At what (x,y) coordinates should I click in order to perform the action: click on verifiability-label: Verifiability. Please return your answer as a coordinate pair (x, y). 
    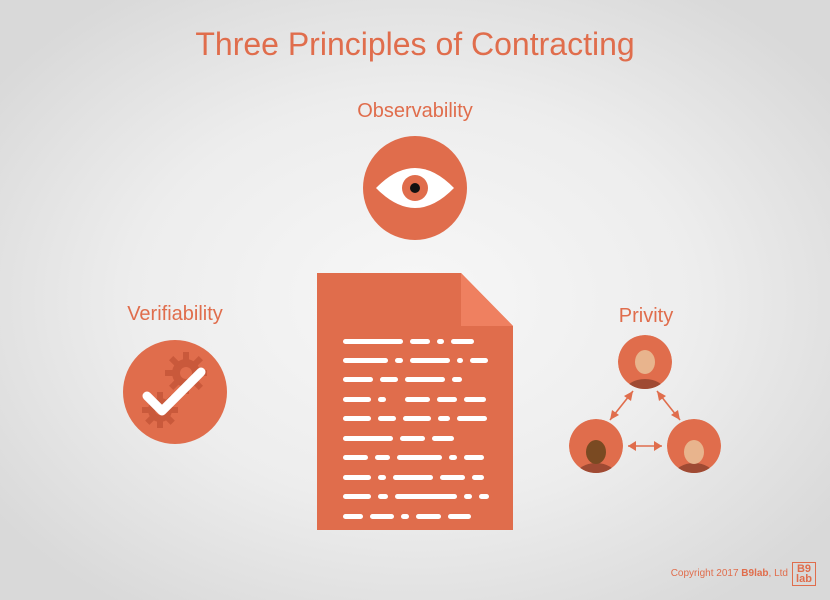
    Looking at the image, I should click on (175, 314).